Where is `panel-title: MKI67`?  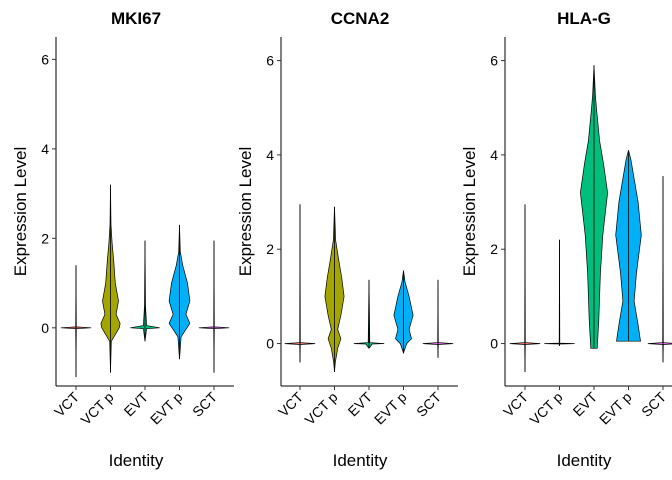 panel-title: MKI67 is located at coordinates (136, 18).